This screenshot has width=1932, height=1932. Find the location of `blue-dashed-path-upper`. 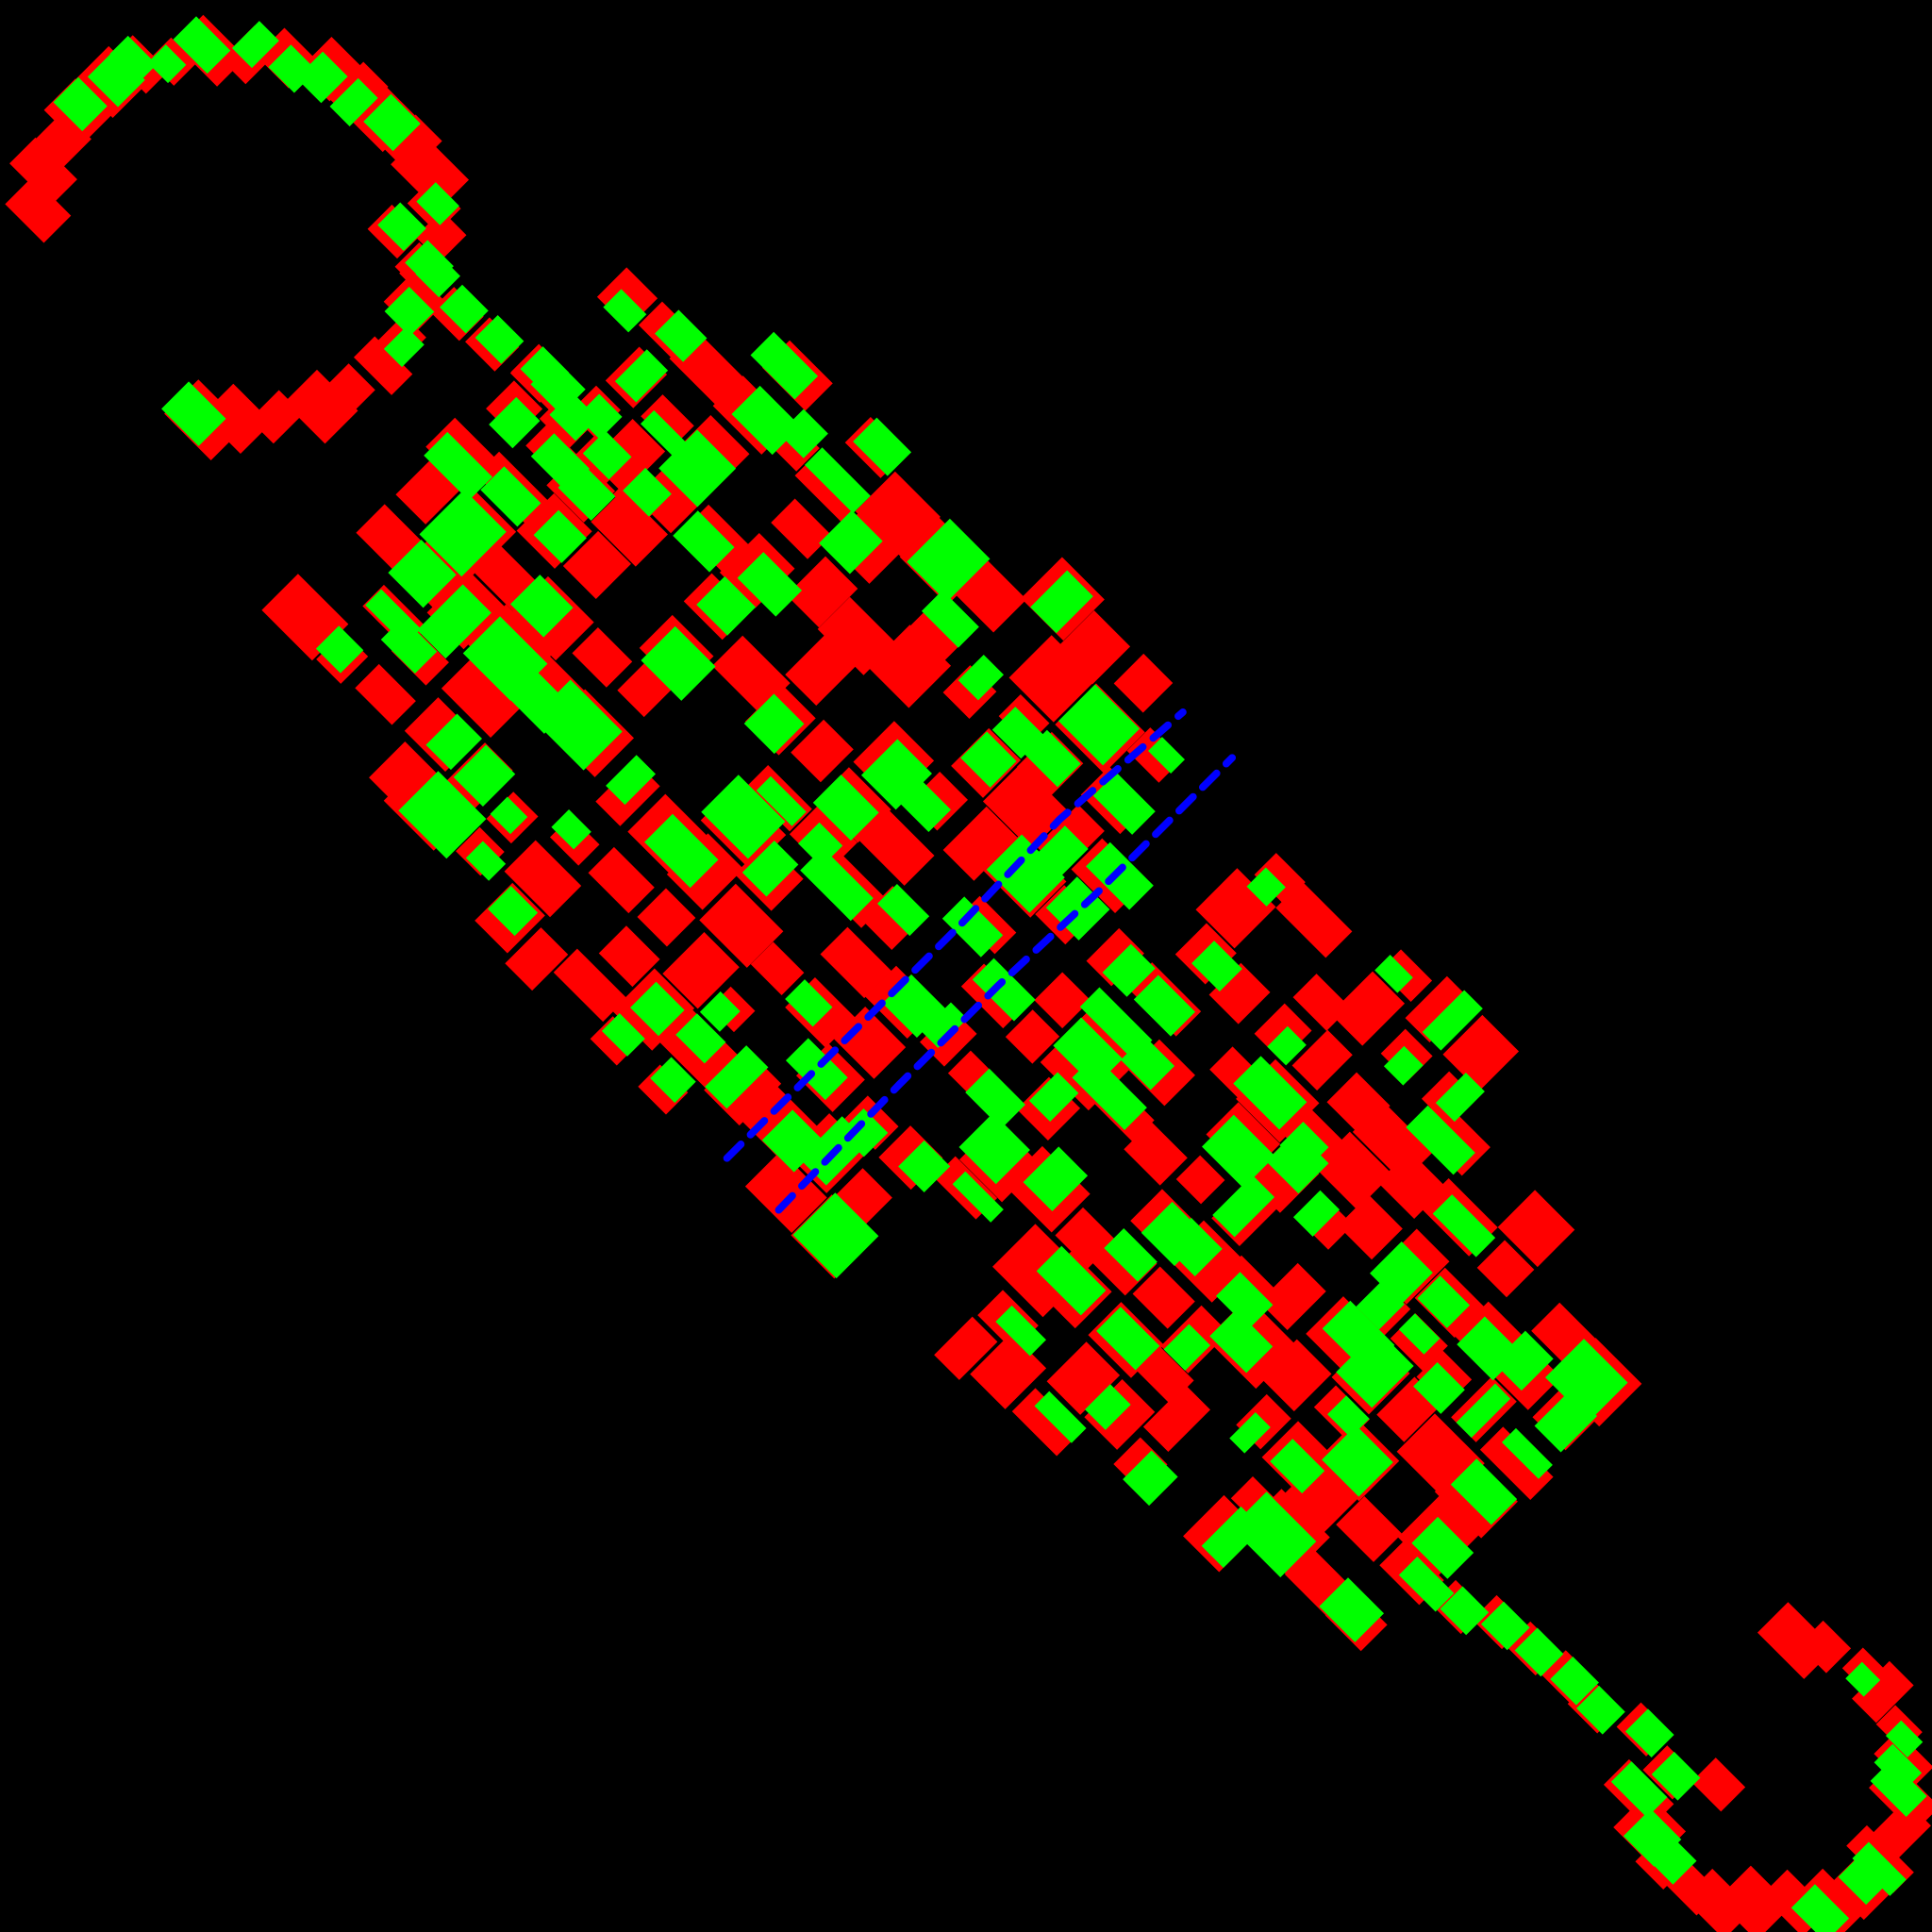

blue-dashed-path-upper is located at coordinates (955, 935).